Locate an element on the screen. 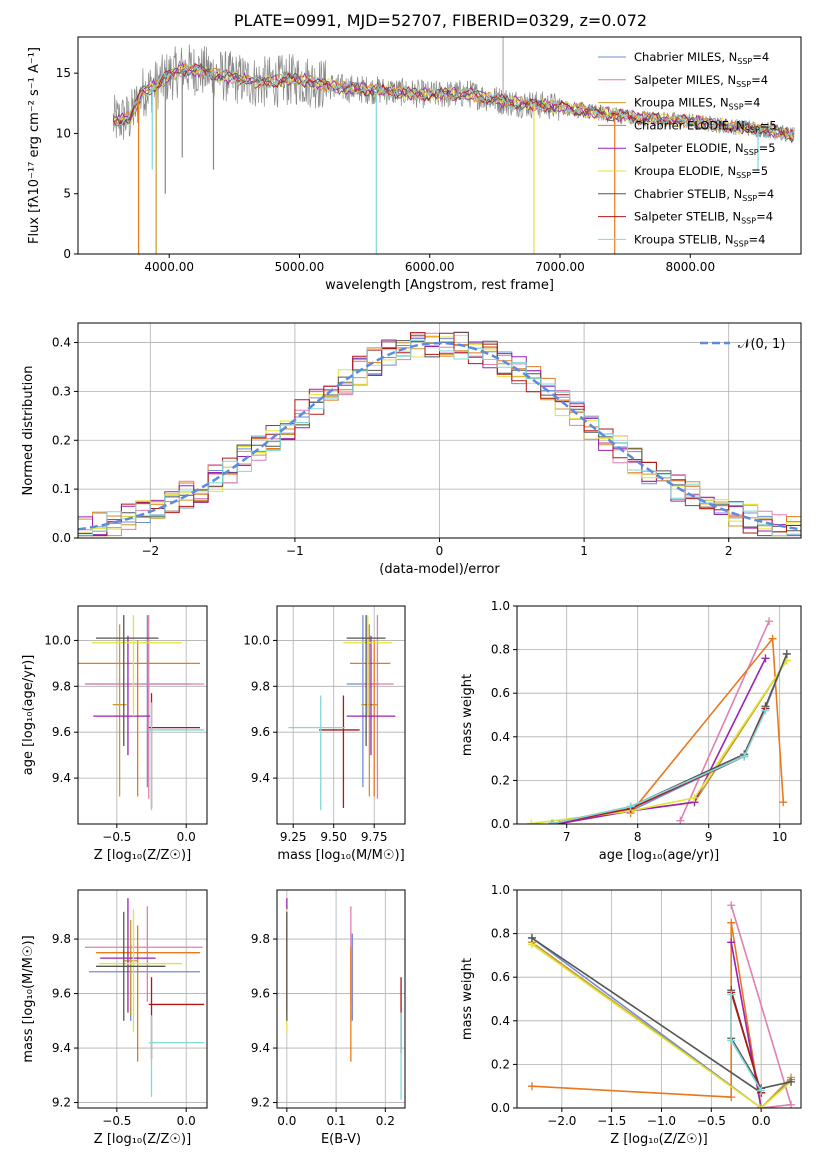 The width and height of the screenshot is (819, 1170). y-tick-label: 0.8 is located at coordinates (500, 934).